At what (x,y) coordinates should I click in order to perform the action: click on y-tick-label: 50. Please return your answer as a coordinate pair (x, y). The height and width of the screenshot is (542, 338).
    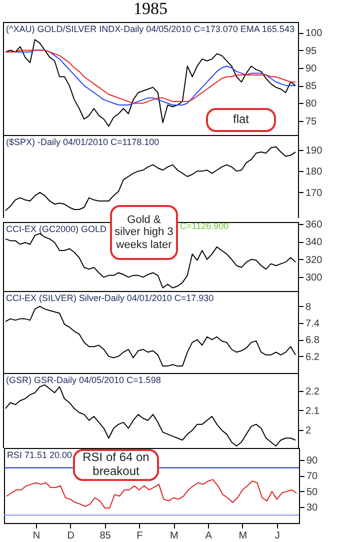
    Looking at the image, I should click on (312, 492).